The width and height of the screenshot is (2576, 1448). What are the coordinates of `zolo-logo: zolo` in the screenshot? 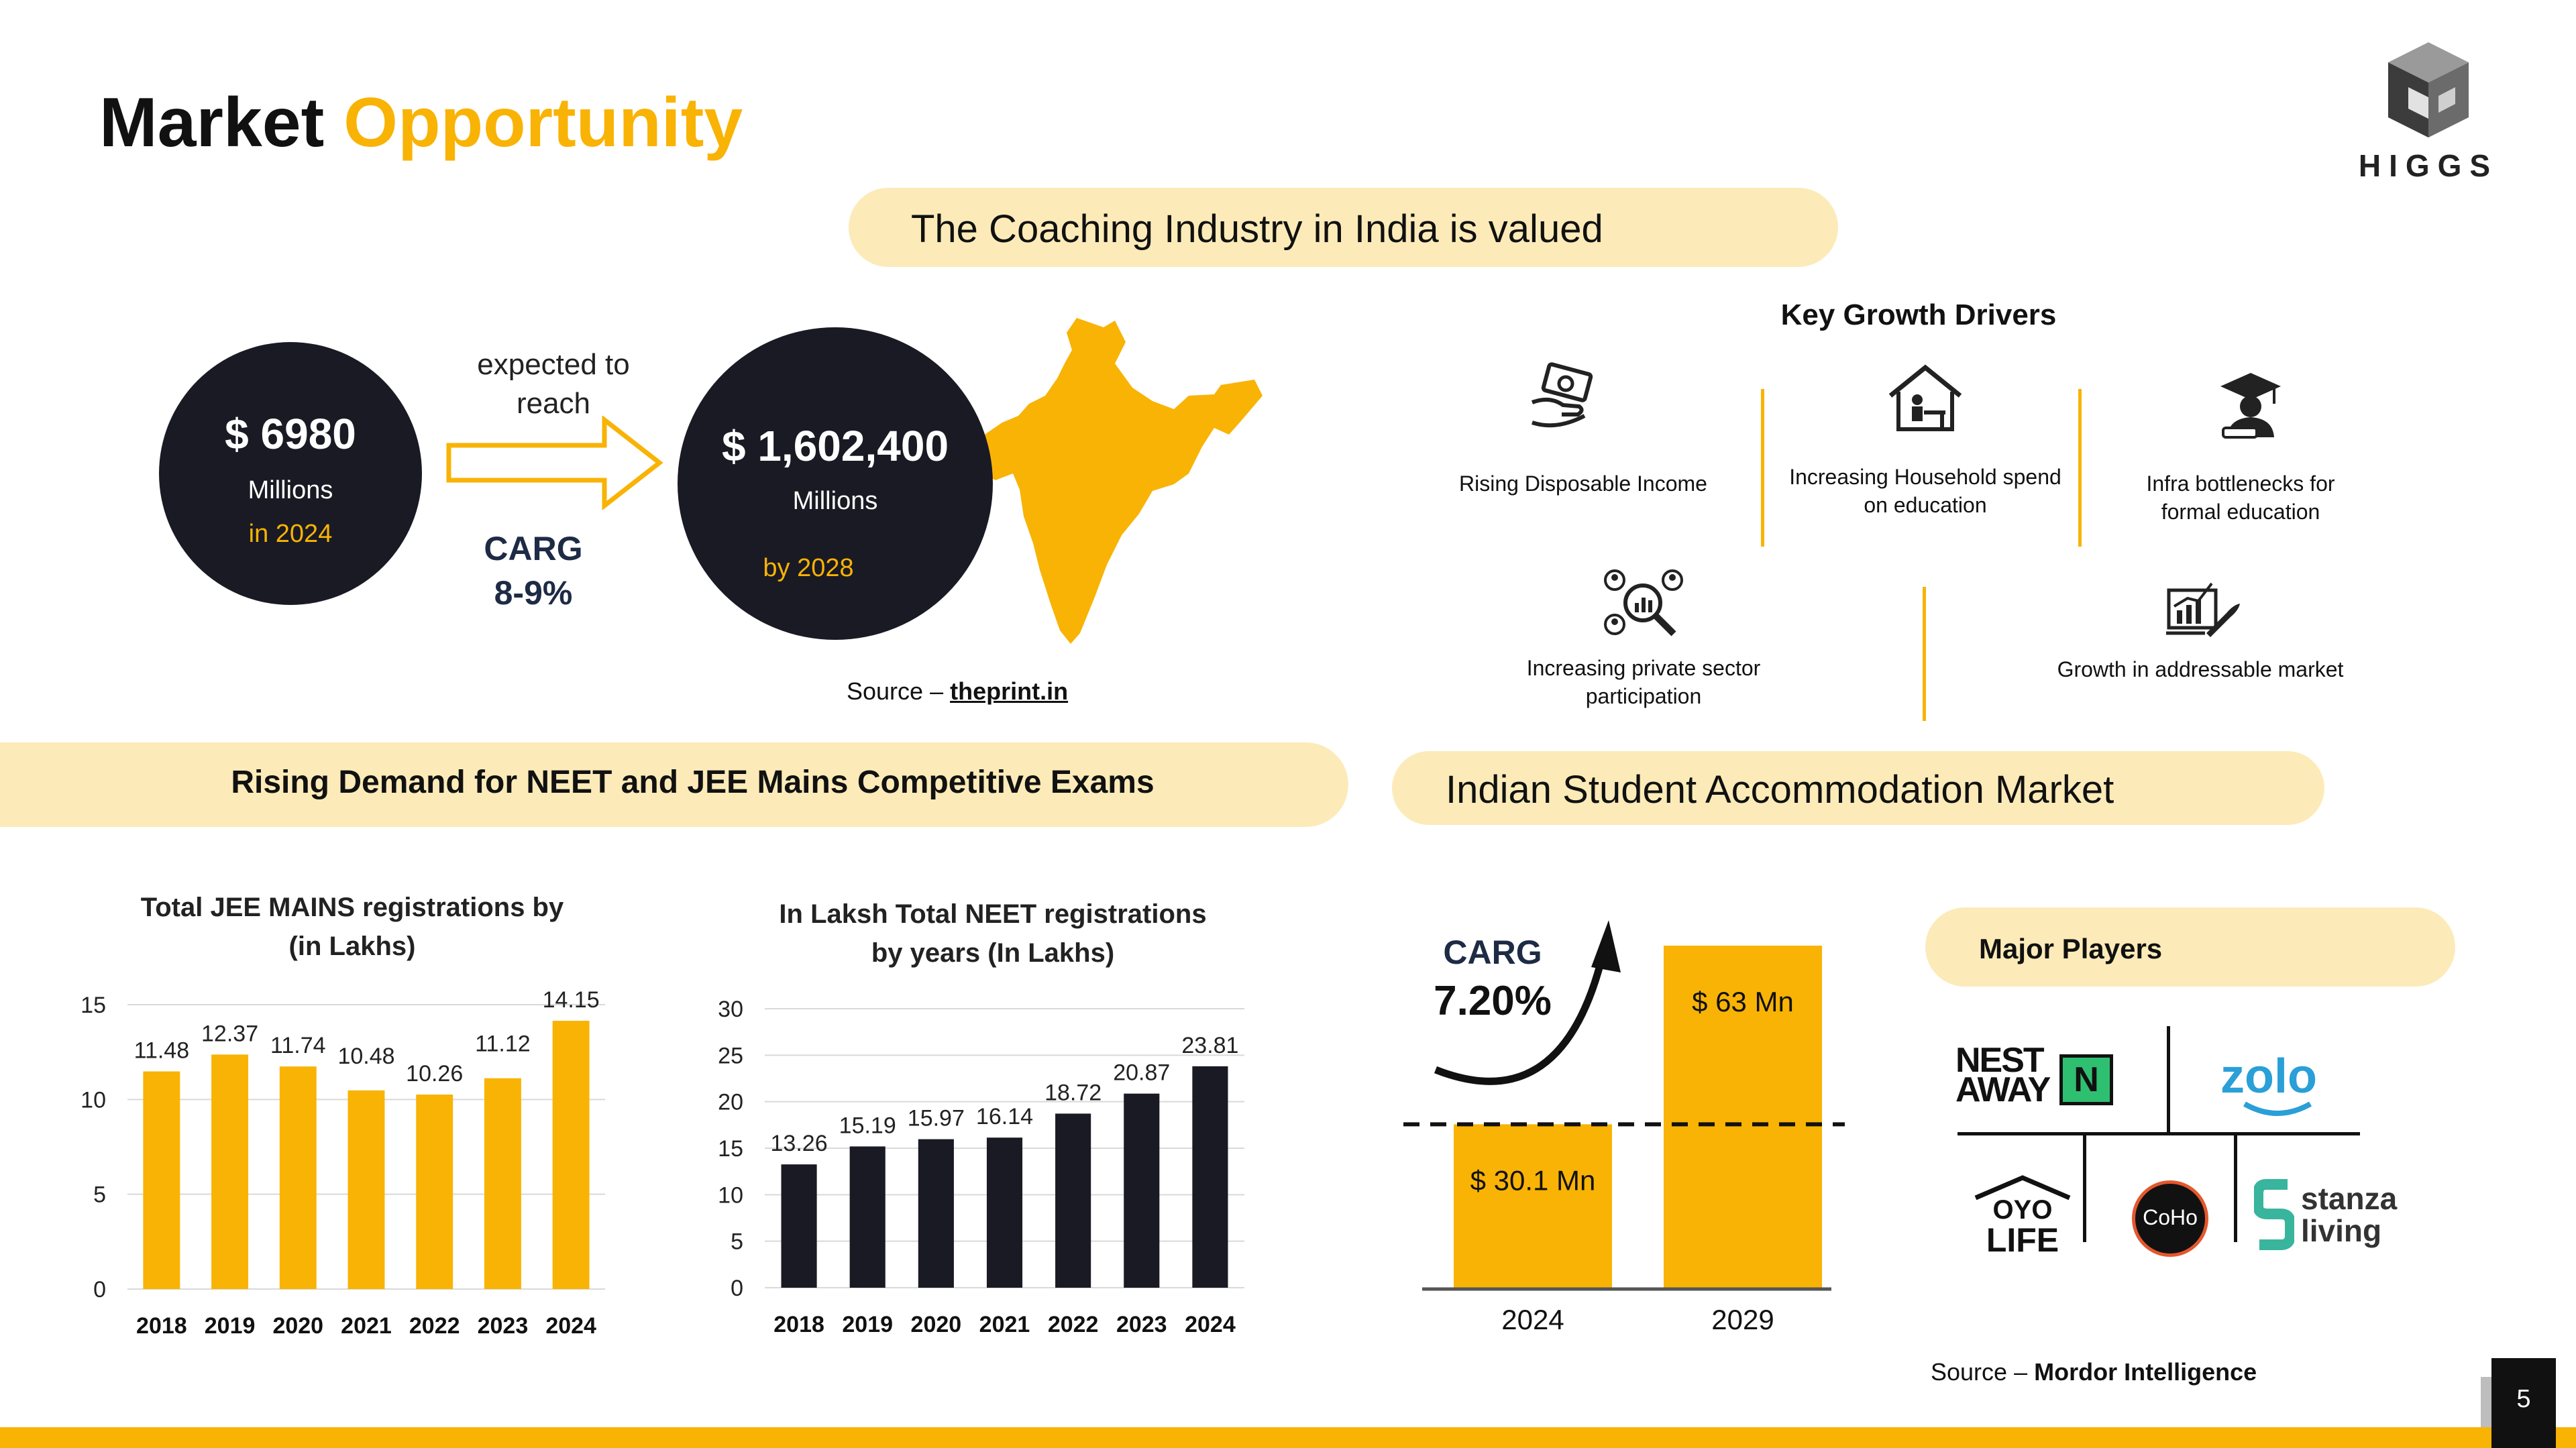 It's located at (2281, 1082).